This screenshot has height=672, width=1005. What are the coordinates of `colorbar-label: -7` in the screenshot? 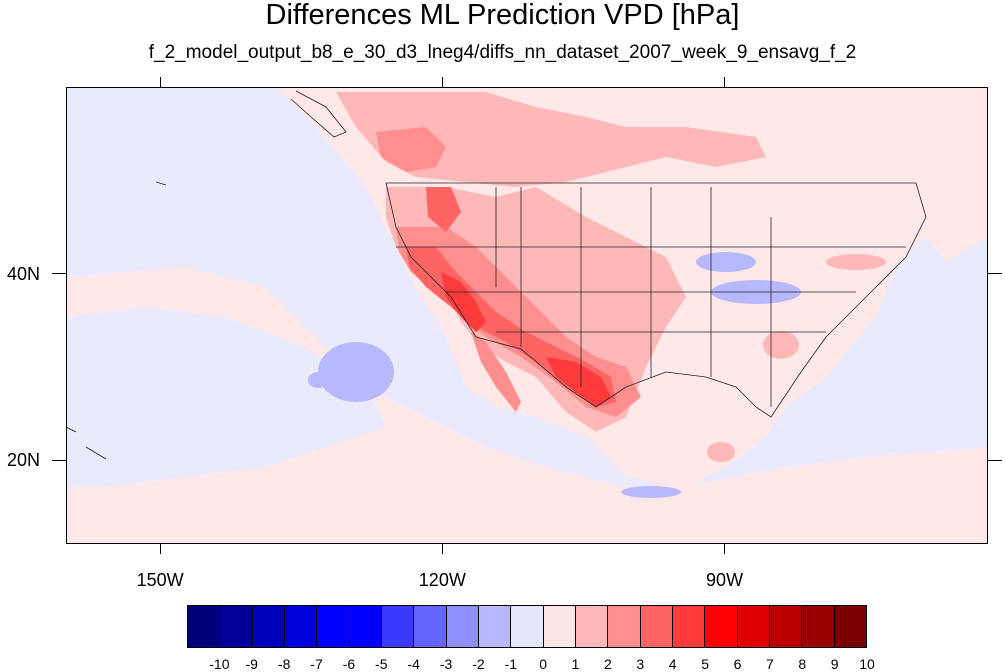 It's located at (316, 664).